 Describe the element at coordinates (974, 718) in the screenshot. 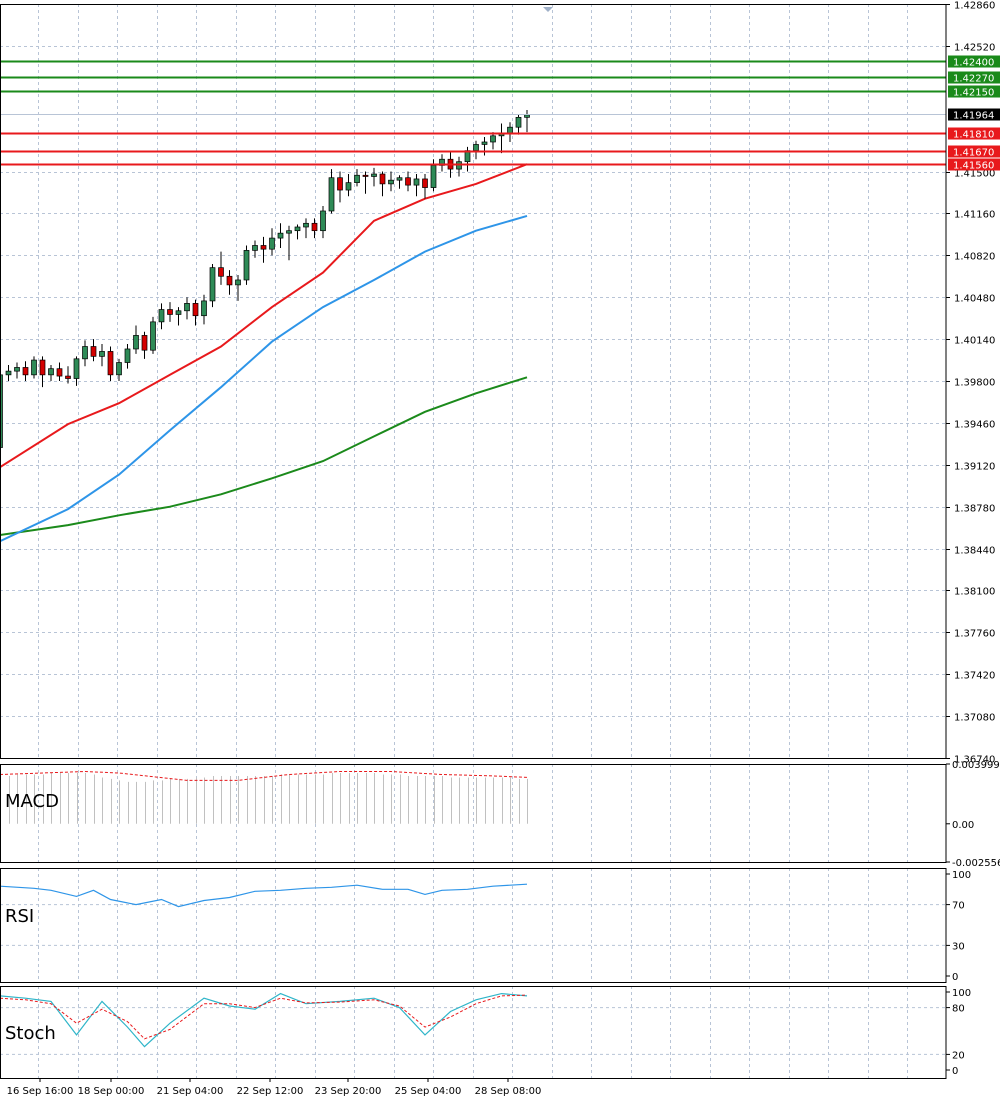

I see `price-tick-label: 1.37080` at that location.